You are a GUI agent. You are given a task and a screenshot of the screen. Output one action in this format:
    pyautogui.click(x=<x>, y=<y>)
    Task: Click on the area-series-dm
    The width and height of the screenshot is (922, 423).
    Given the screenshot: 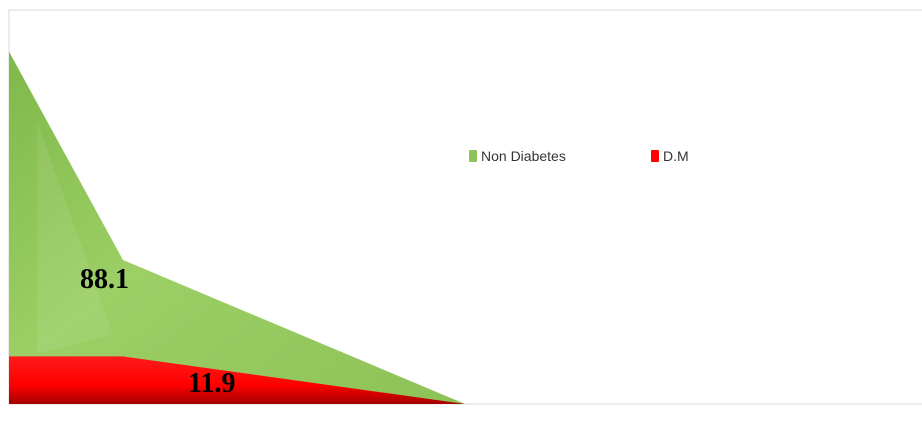 What is the action you would take?
    pyautogui.click(x=237, y=380)
    